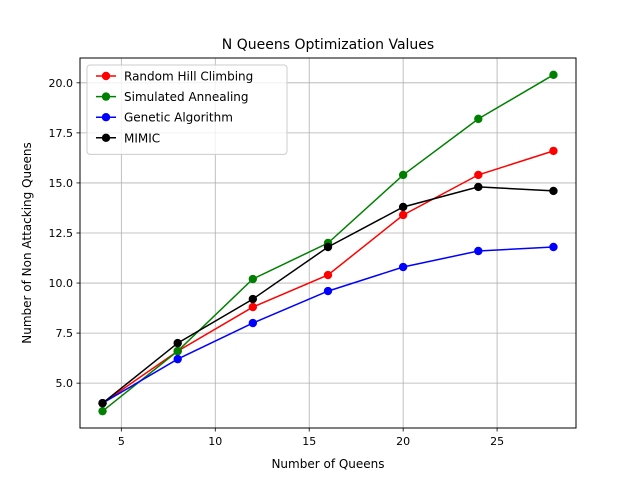 The image size is (640, 480). Describe the element at coordinates (186, 97) in the screenshot. I see `legend-label: Simulated Annealing` at that location.